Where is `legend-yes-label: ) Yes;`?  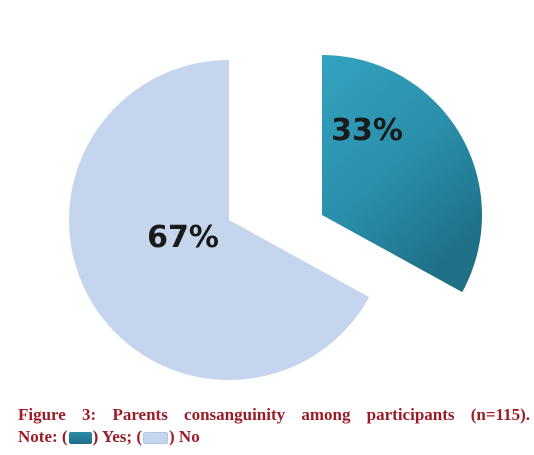 legend-yes-label: ) Yes; is located at coordinates (112, 436).